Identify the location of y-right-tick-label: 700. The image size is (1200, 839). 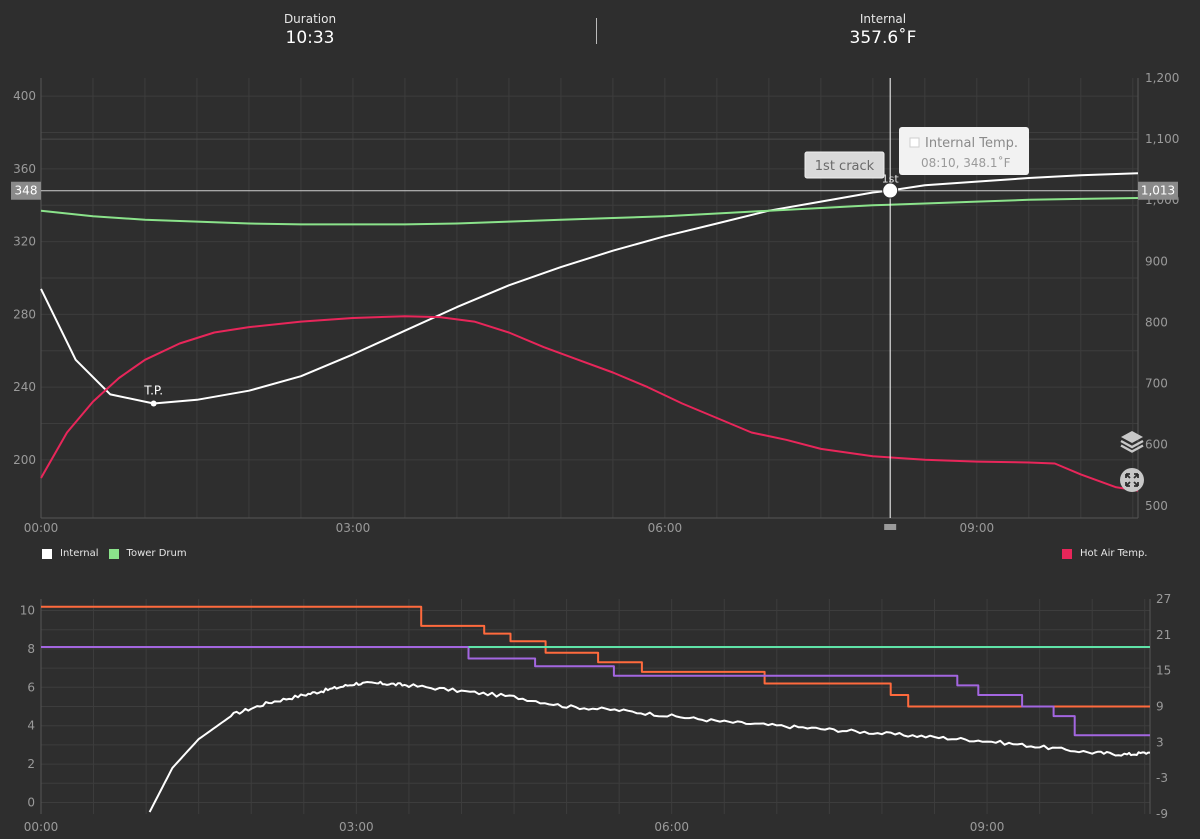
(1156, 384).